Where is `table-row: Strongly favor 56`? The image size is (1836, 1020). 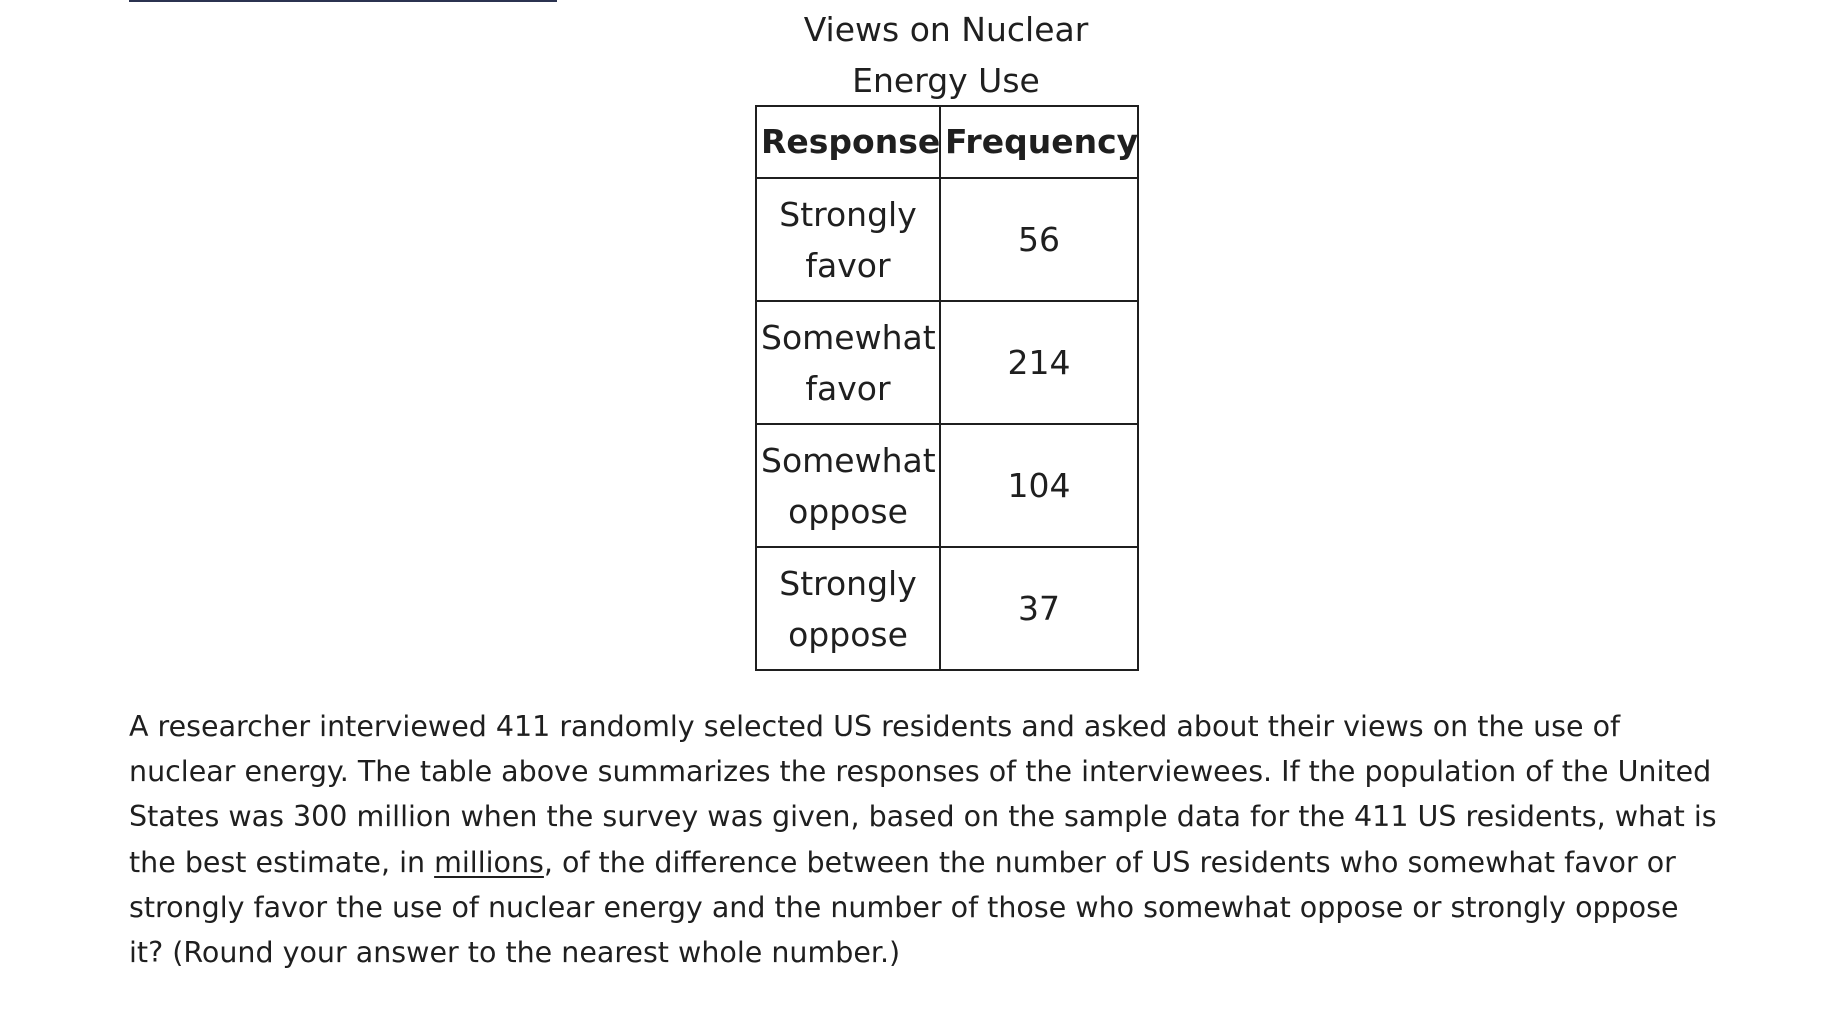
table-row: Strongly favor 56 is located at coordinates (947, 239).